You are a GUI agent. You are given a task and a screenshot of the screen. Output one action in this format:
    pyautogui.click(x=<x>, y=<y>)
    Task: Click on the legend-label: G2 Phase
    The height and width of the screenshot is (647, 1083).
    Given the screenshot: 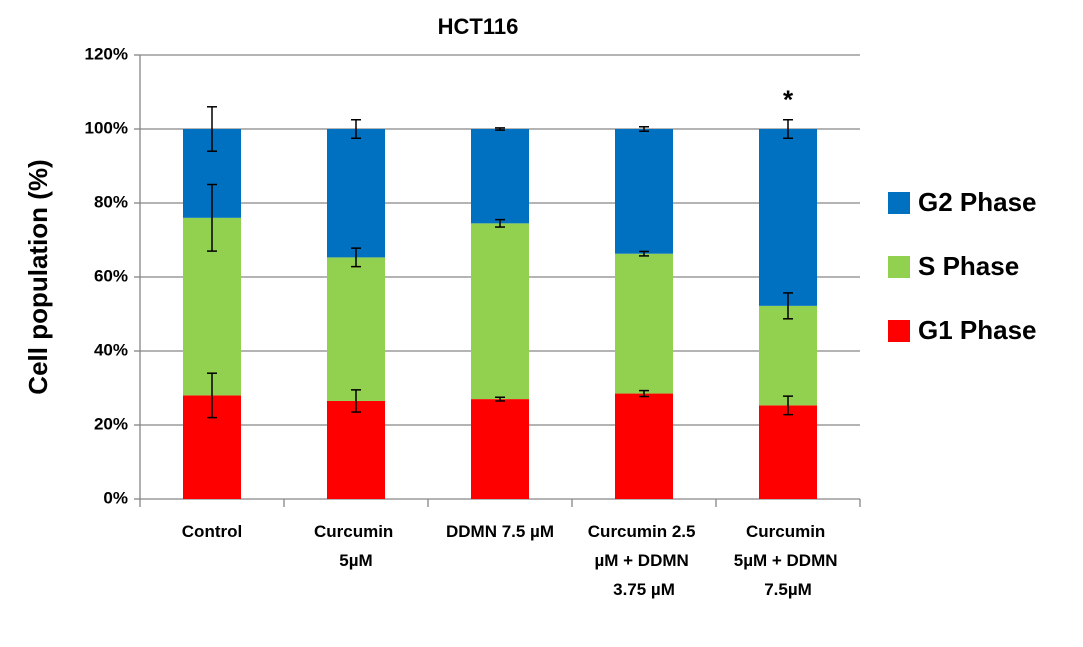 What is the action you would take?
    pyautogui.click(x=977, y=202)
    